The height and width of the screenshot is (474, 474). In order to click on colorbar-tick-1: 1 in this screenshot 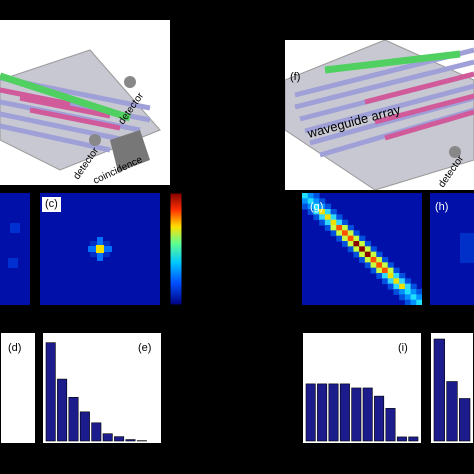, I will do `click(190, 204)`.